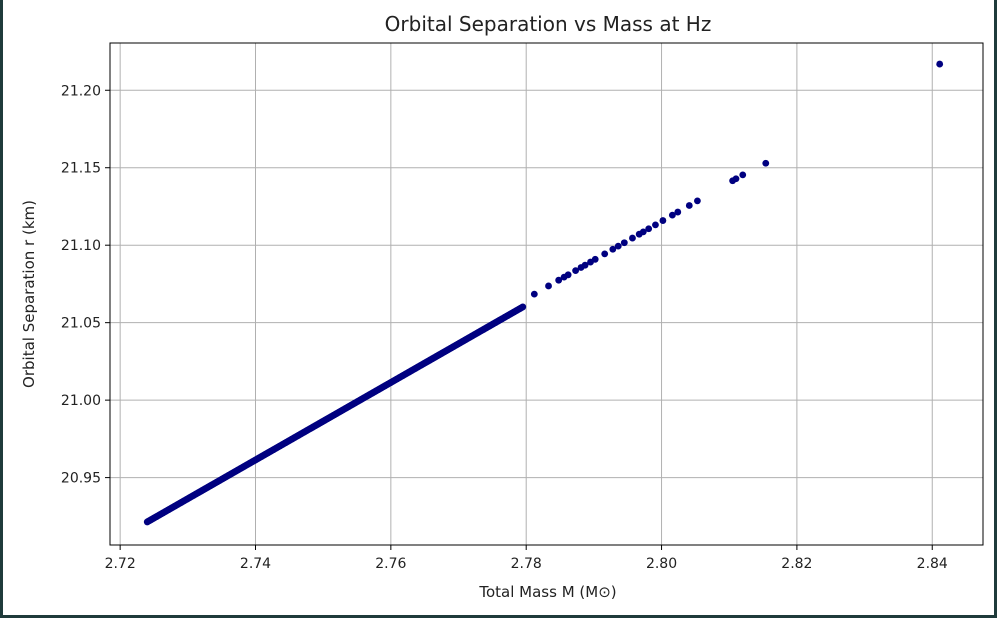 This screenshot has height=620, width=997. Describe the element at coordinates (796, 564) in the screenshot. I see `x-tick-label: 2.82` at that location.